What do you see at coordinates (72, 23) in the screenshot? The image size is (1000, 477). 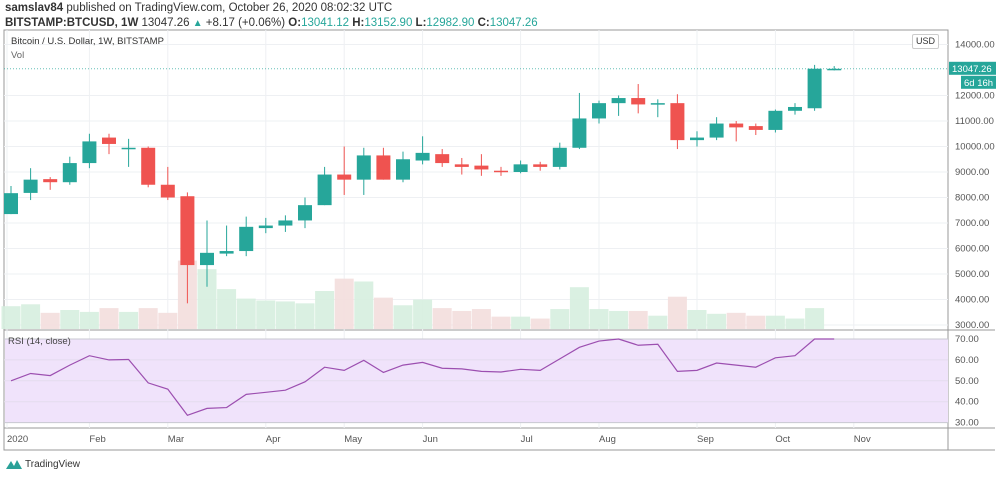 I see `symbol: BITSTAMP:BTCUSD, 1W` at bounding box center [72, 23].